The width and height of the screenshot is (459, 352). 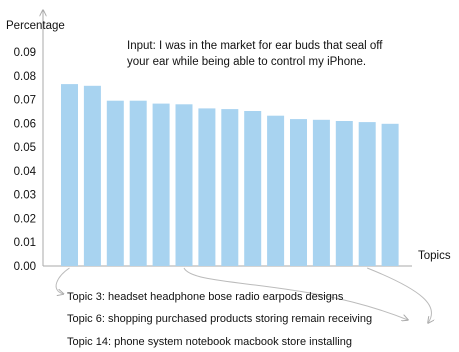 What do you see at coordinates (25, 160) in the screenshot?
I see `y-ticks: 0.00 0.01 0.02 0.03 0.04 0.05 0.06 0.07 0.08 0.09` at bounding box center [25, 160].